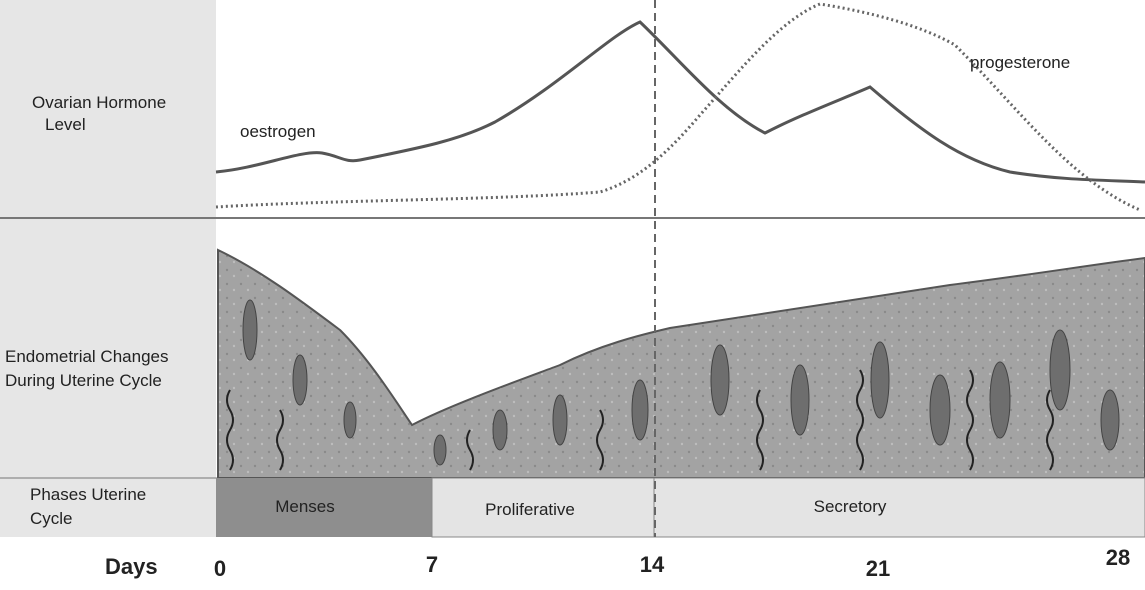 This screenshot has height=590, width=1145. I want to click on row-label: Phases Uterine, so click(88, 494).